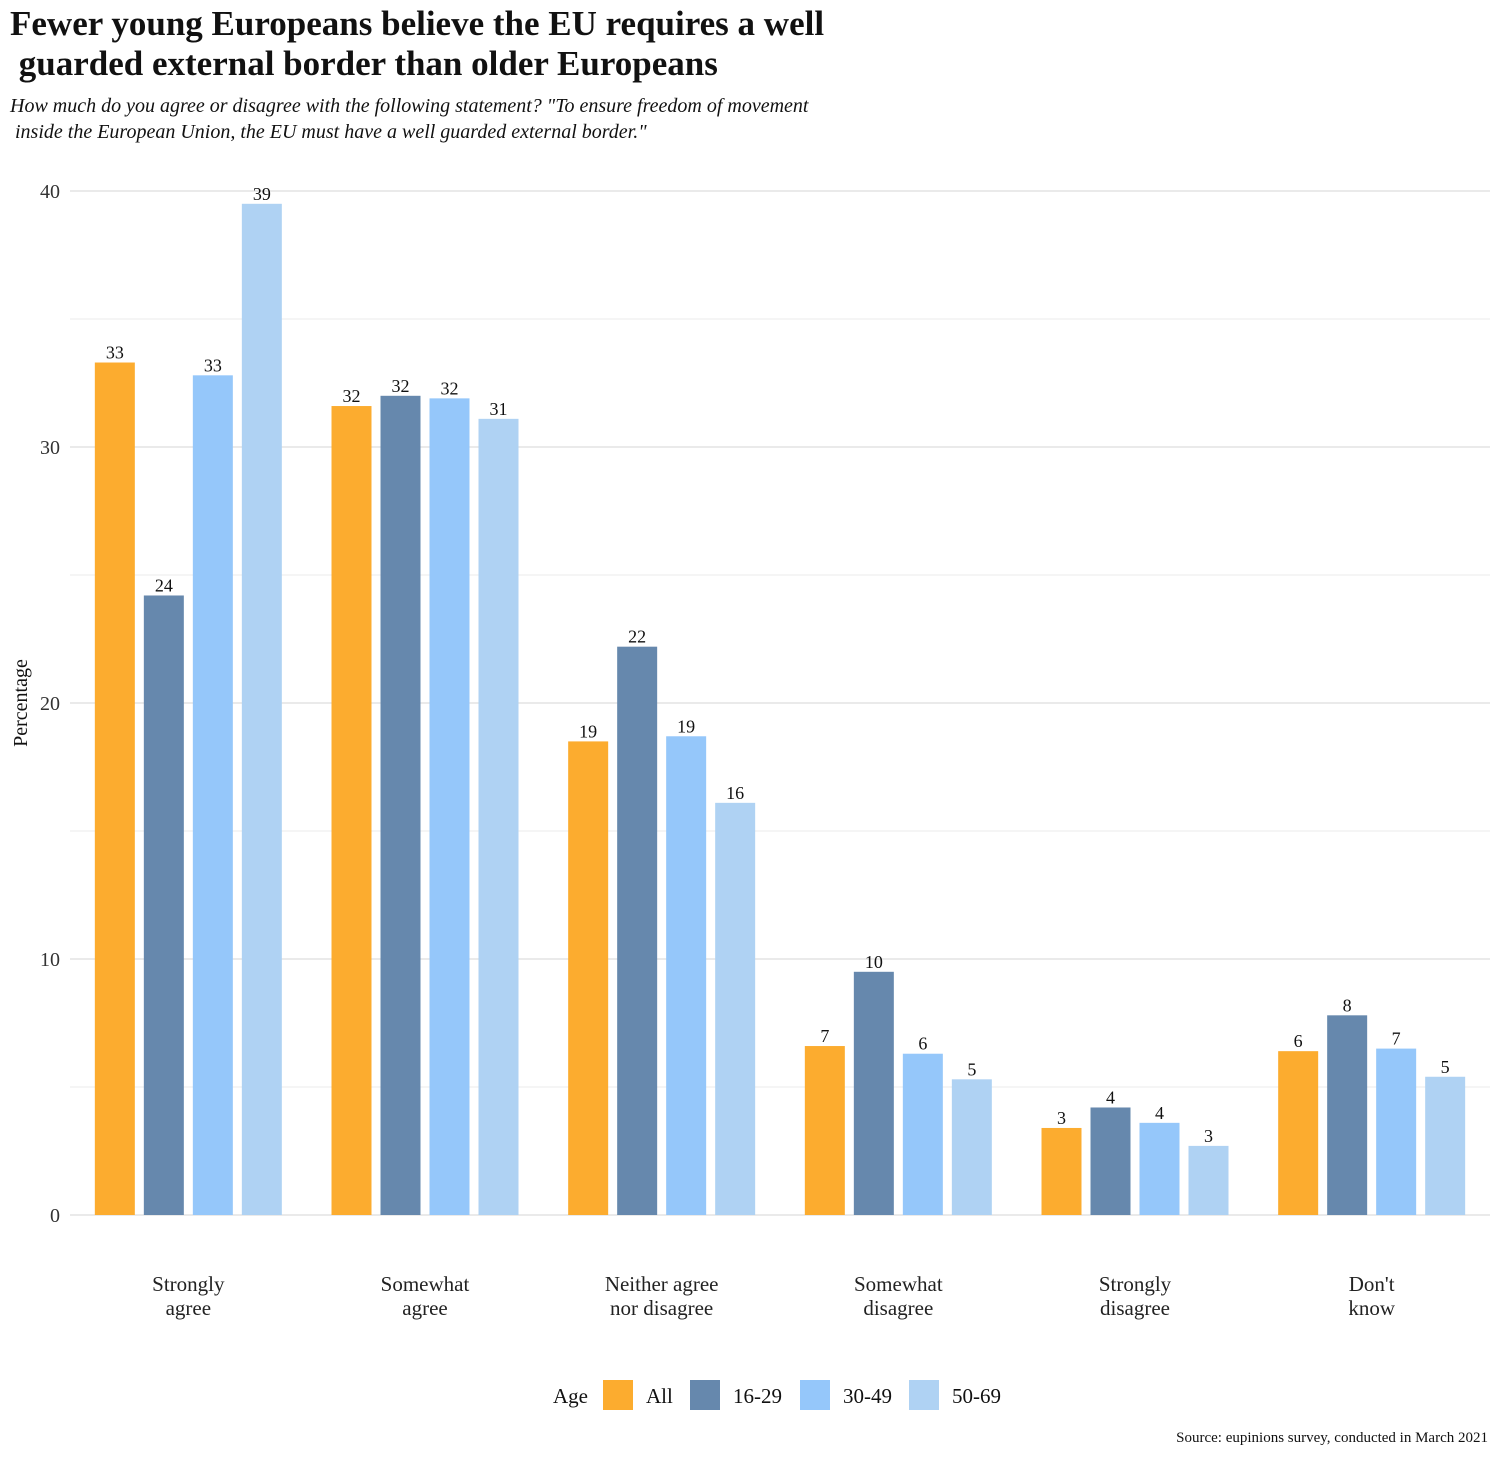 This screenshot has width=1500, height=1458. I want to click on y-tick-label: 40, so click(50, 192).